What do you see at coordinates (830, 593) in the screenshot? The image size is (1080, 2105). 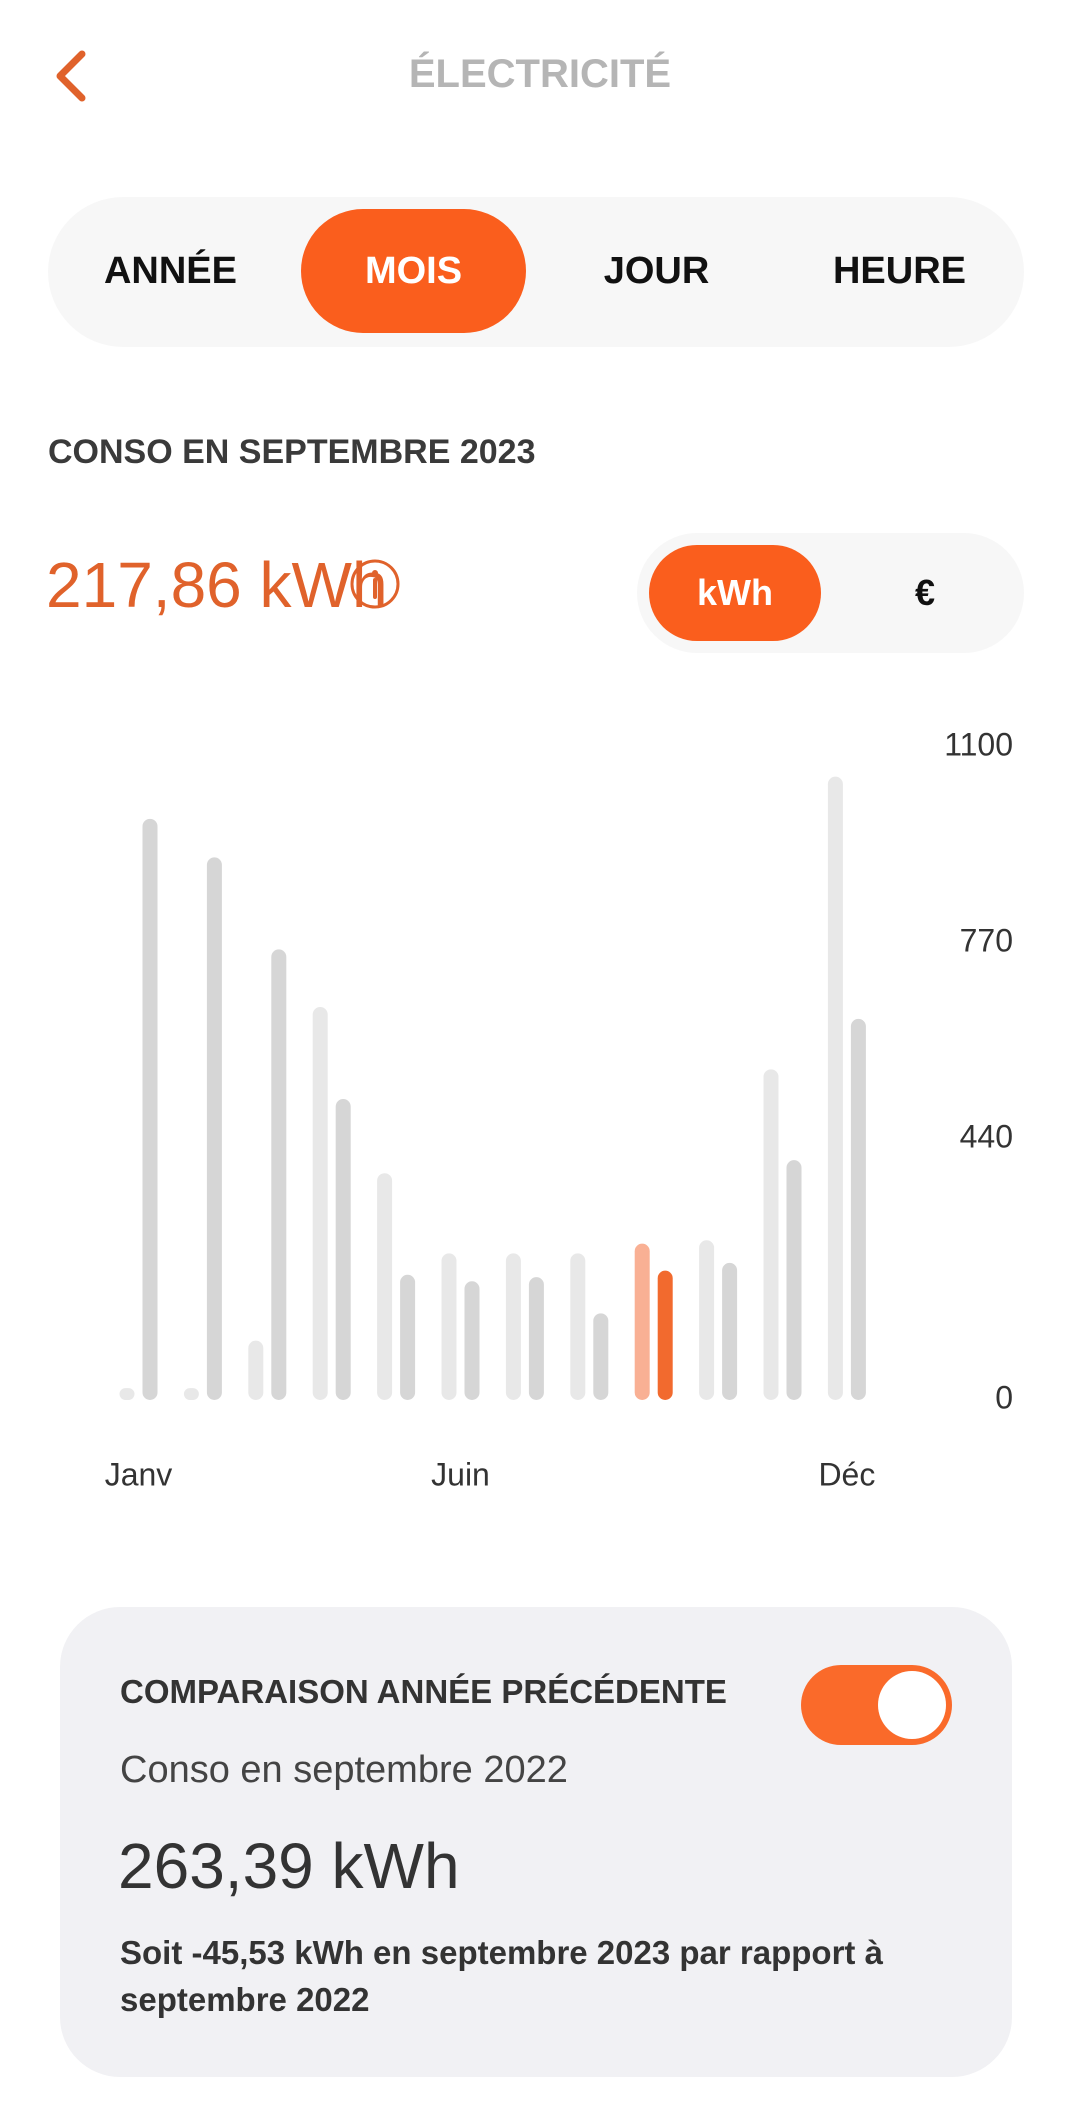 I see `unit-toggle: kWh €` at bounding box center [830, 593].